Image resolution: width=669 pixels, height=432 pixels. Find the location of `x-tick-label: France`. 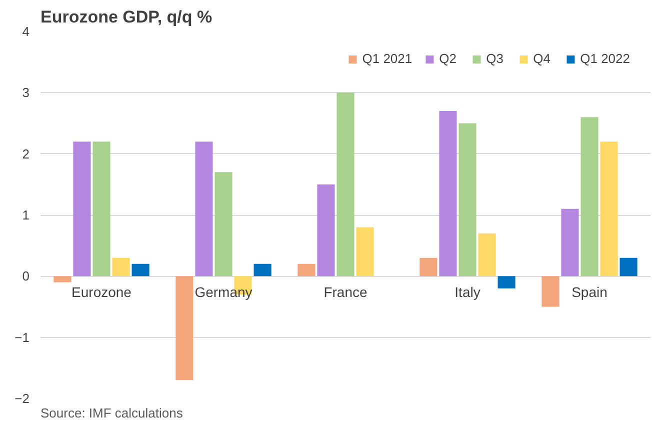

x-tick-label: France is located at coordinates (346, 292).